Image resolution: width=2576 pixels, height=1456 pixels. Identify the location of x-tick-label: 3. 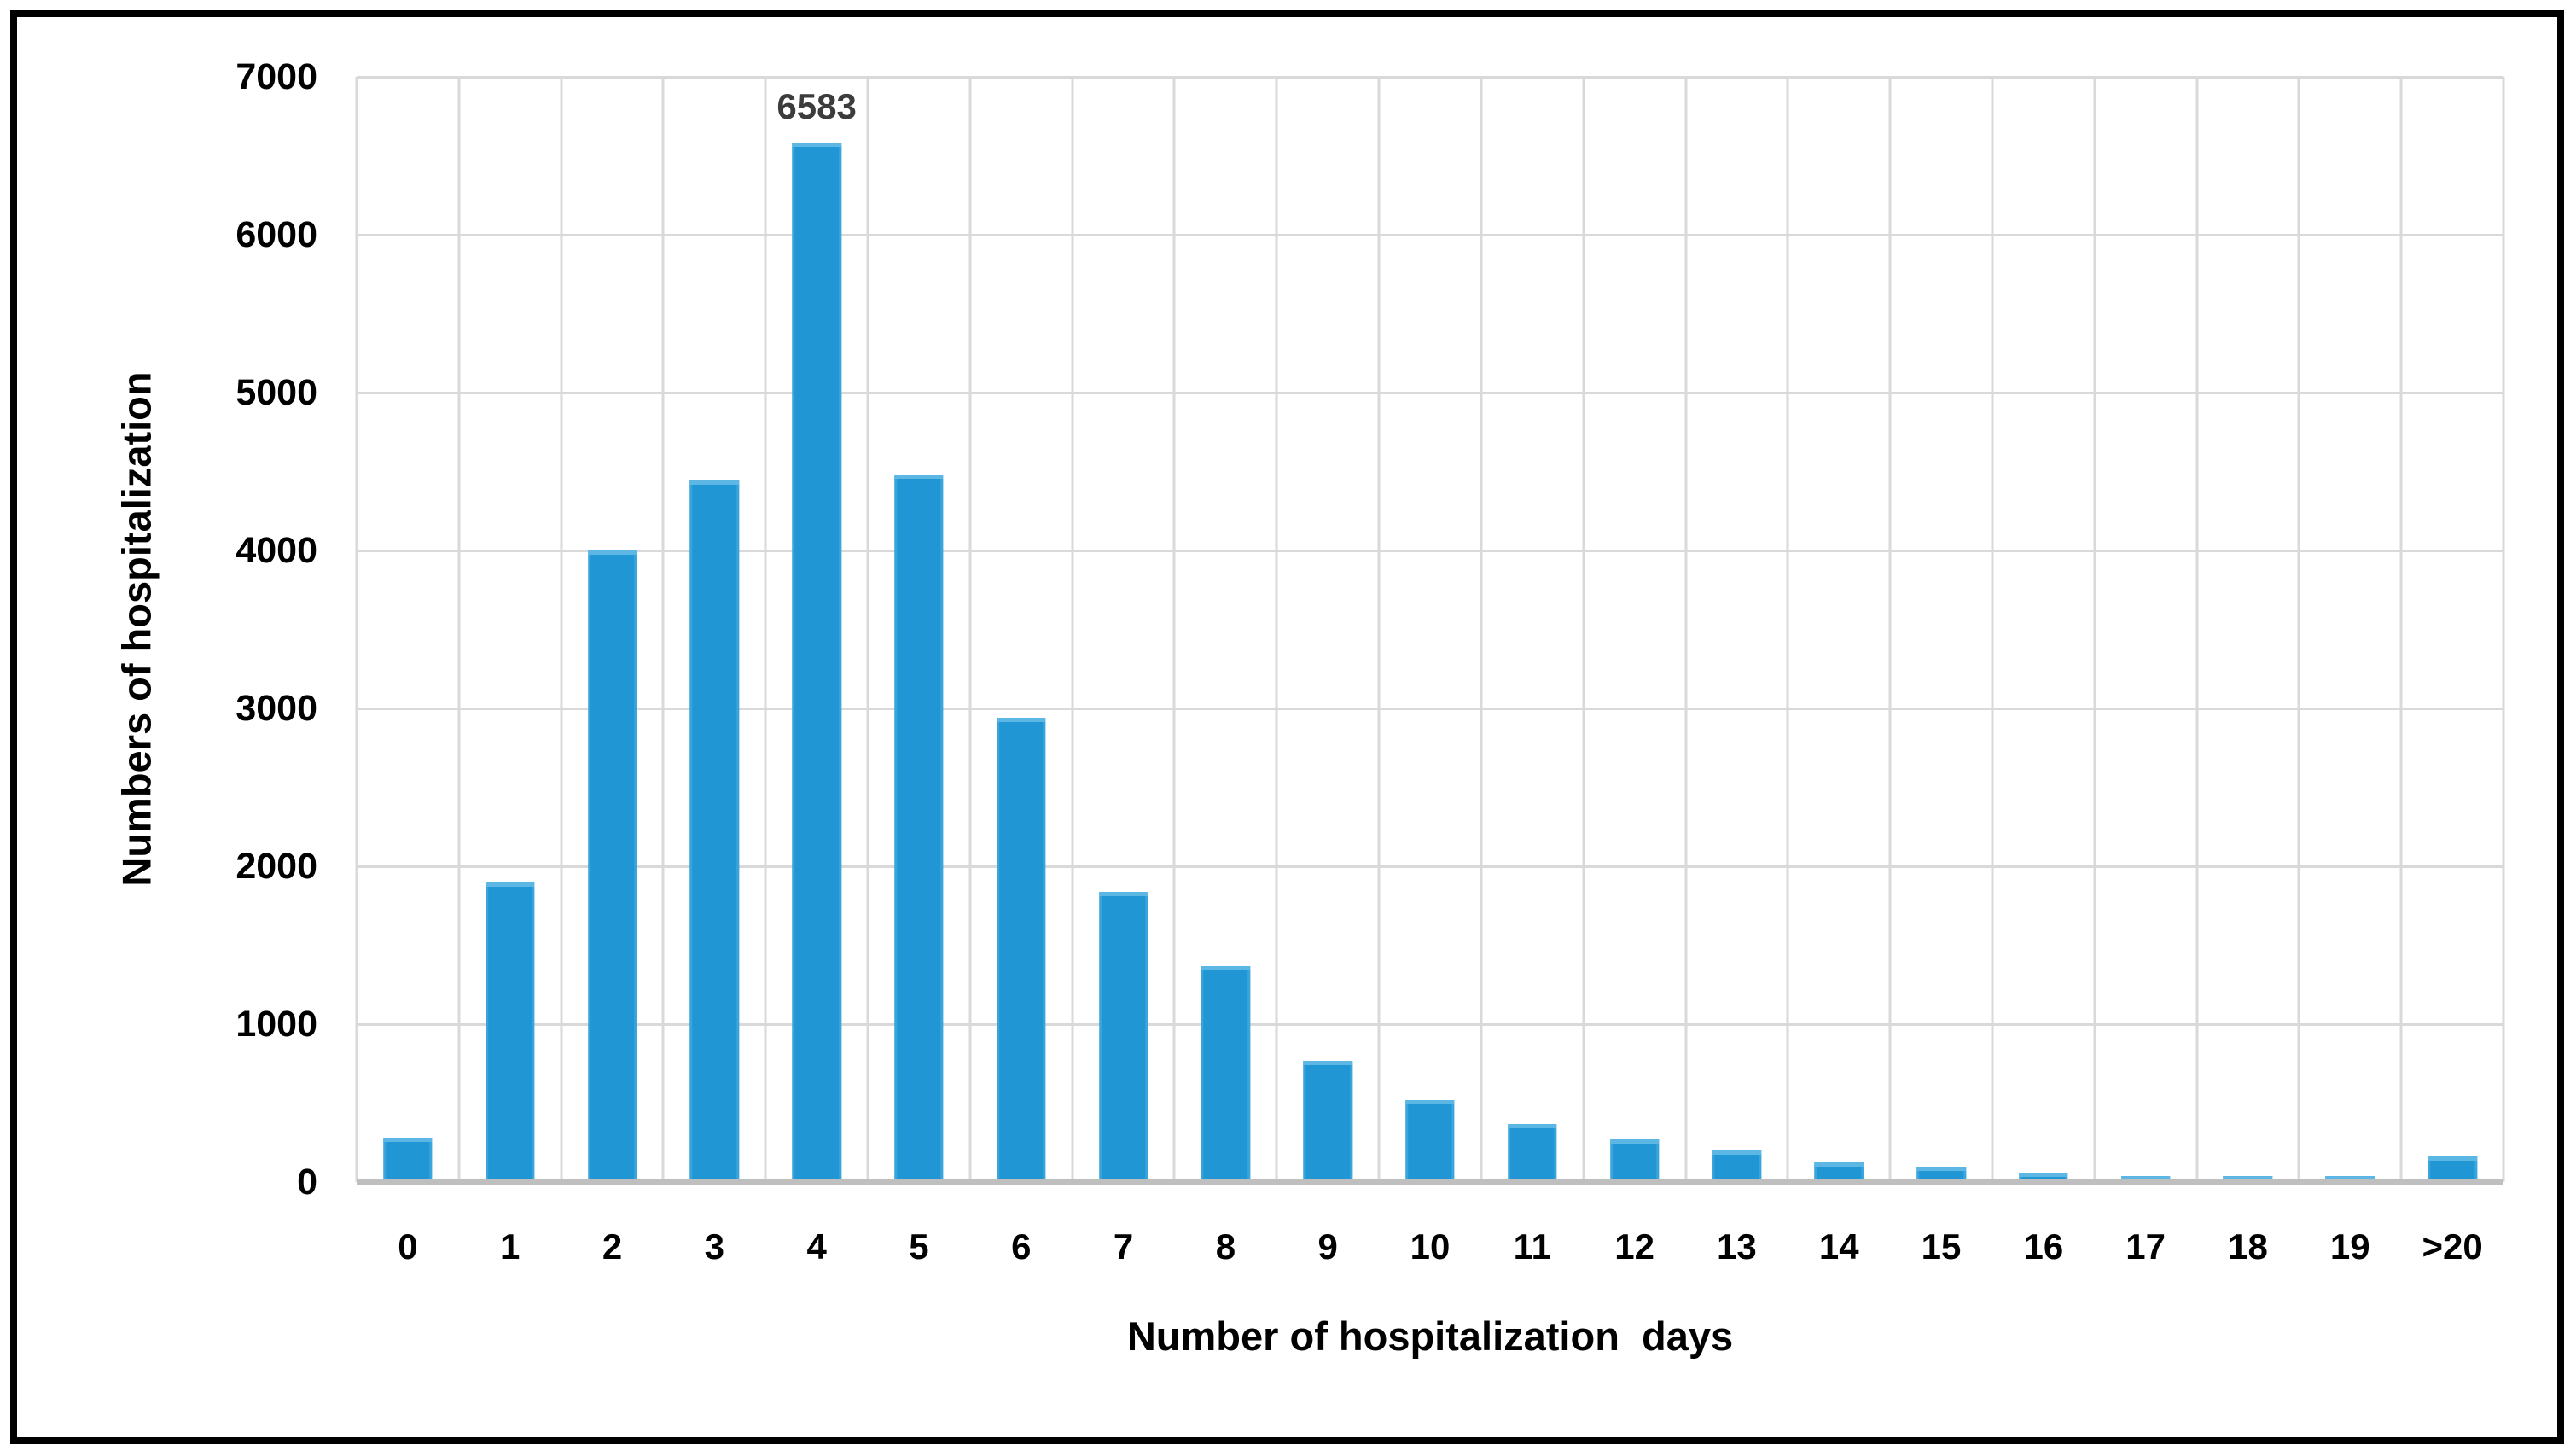
(714, 1246).